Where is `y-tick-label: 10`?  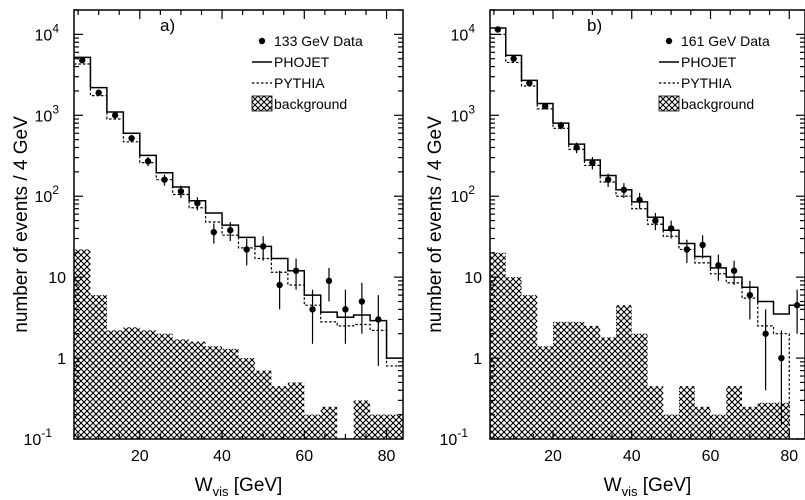
y-tick-label: 10 is located at coordinates (57, 278).